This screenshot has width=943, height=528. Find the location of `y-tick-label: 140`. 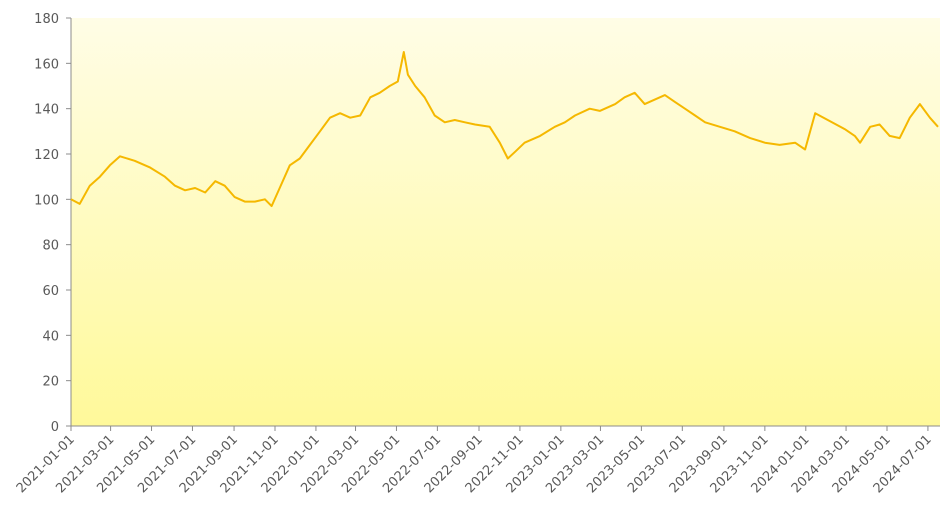

y-tick-label: 140 is located at coordinates (46, 110).